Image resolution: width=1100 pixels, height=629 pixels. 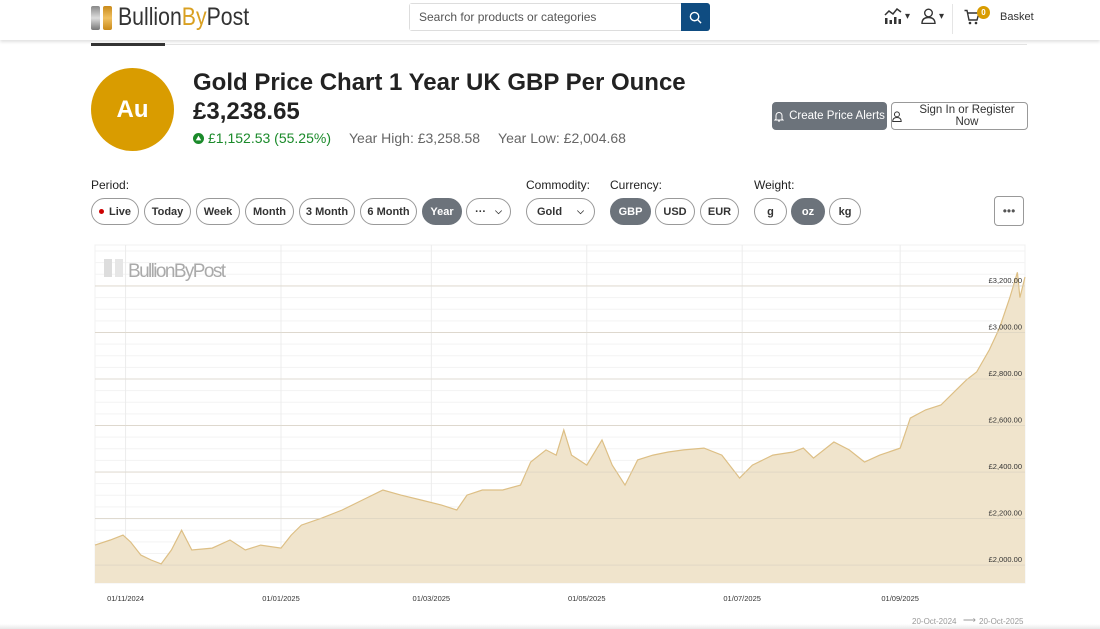 I want to click on sign-in-register-button: Sign In or Register Now, so click(x=959, y=116).